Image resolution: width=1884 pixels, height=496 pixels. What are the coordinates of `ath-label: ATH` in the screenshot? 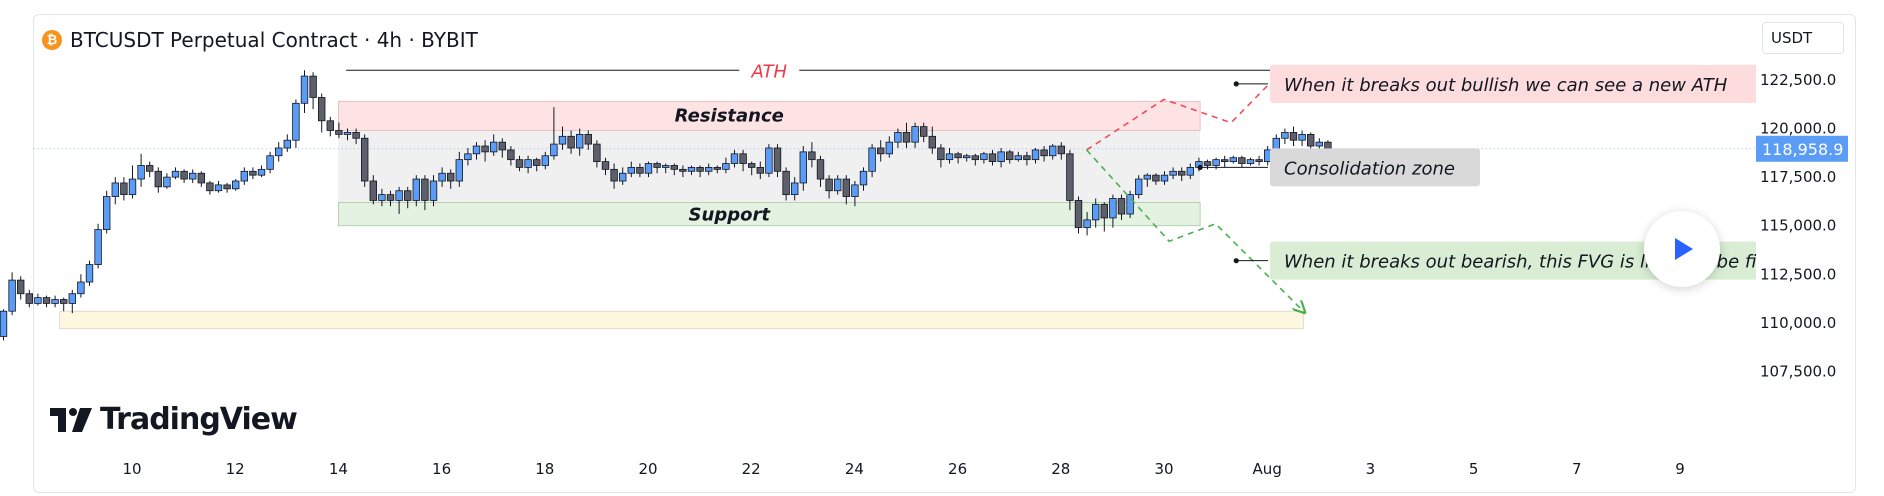 It's located at (768, 71).